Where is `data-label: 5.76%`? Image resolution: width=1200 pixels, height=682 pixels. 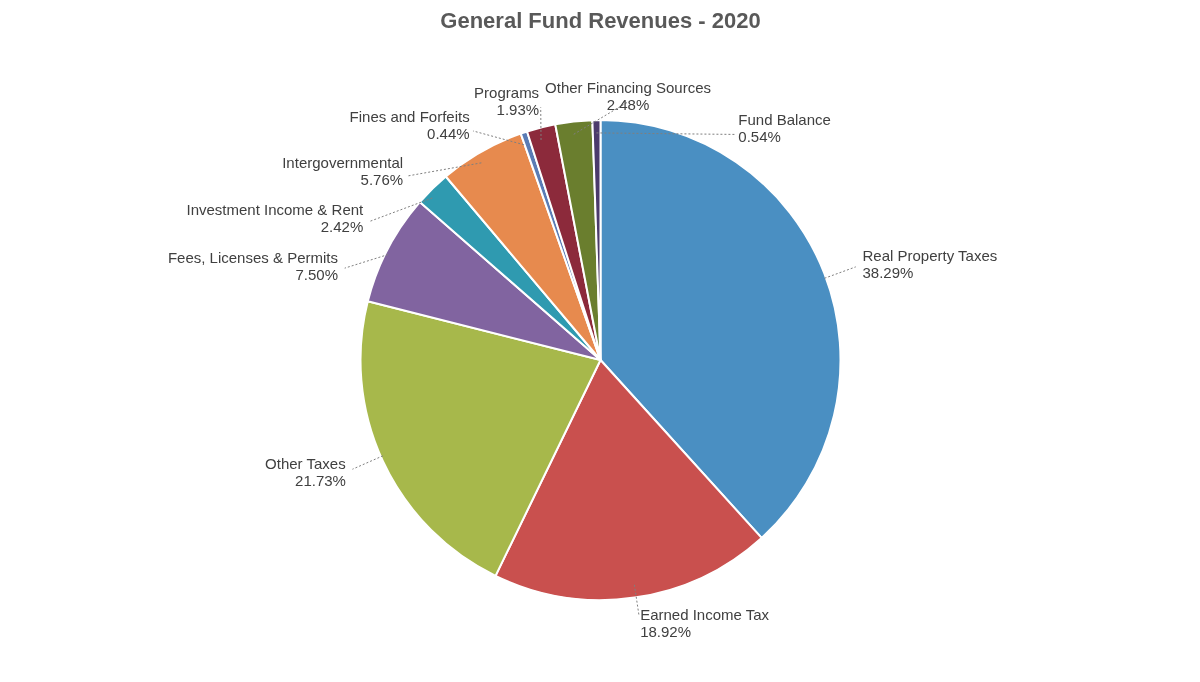 data-label: 5.76% is located at coordinates (382, 180).